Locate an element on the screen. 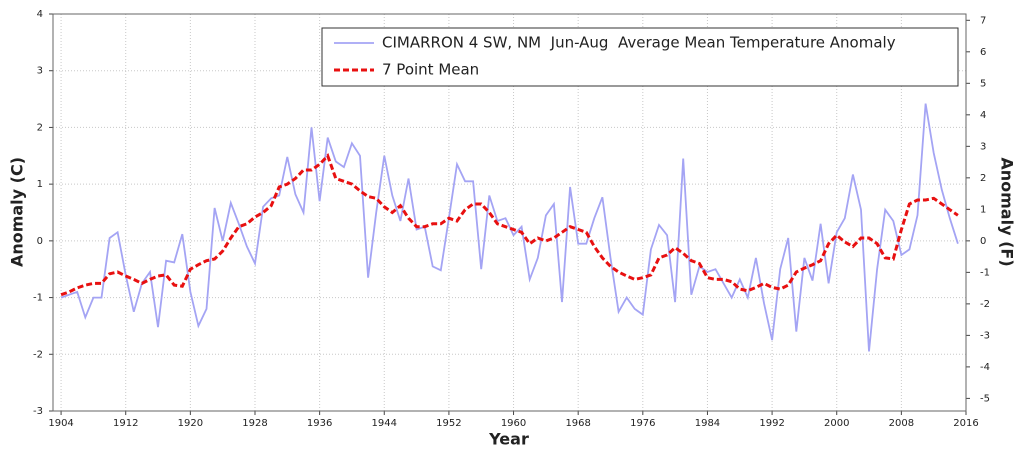  y2-tick-label: -1 is located at coordinates (985, 272).